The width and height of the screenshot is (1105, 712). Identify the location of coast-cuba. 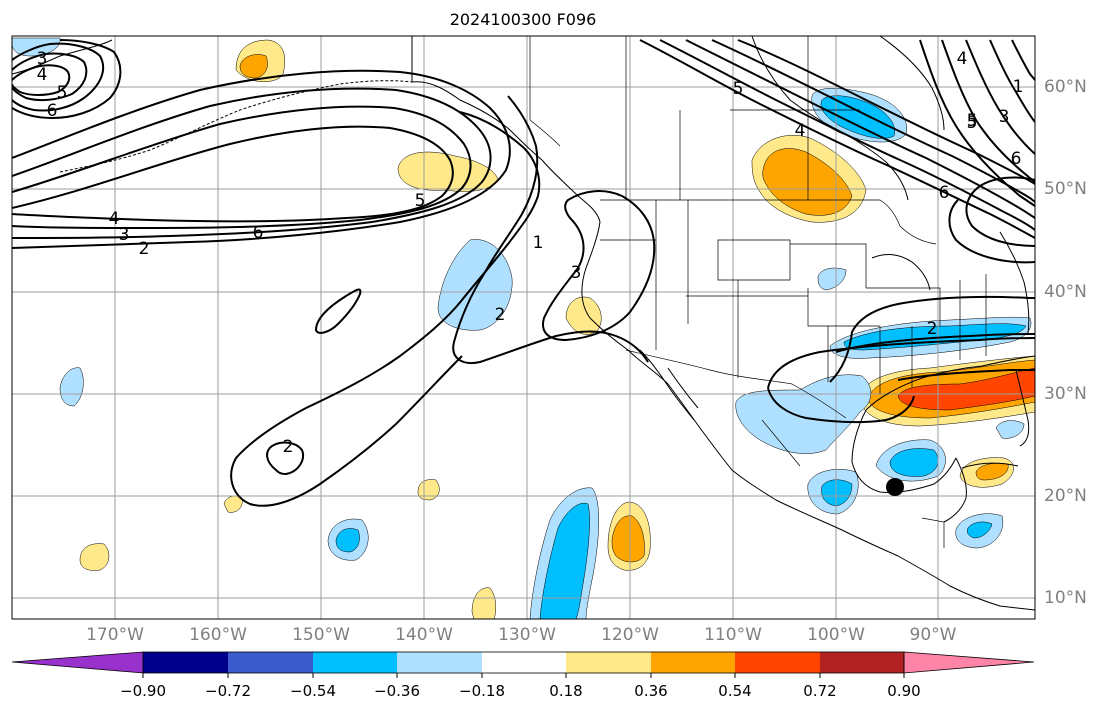
(990, 465).